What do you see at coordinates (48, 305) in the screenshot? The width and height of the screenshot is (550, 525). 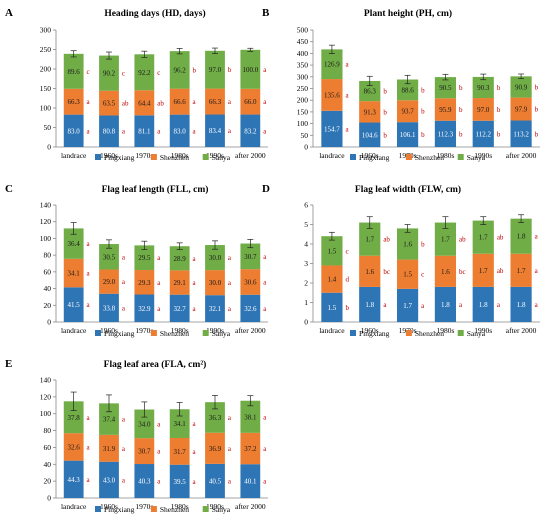 I see `y-tick-label: 20` at bounding box center [48, 305].